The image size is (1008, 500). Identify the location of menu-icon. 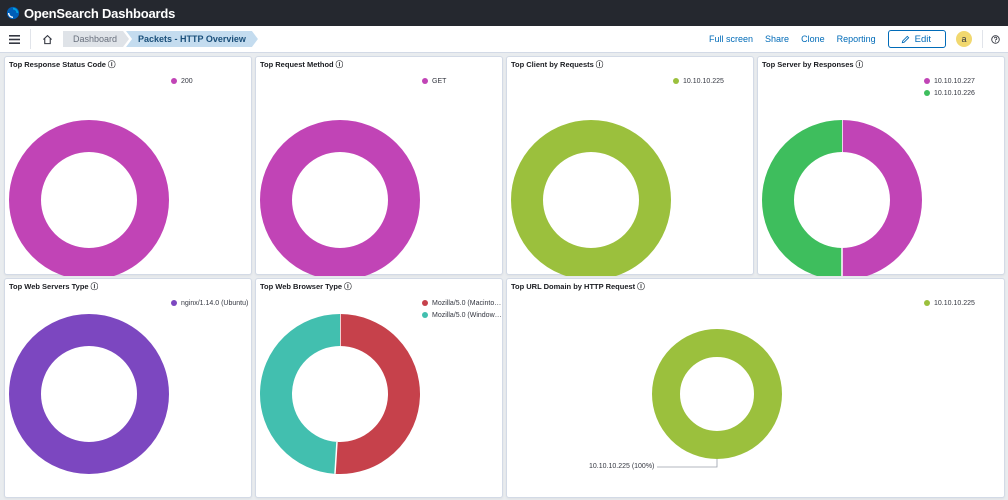
(14, 39).